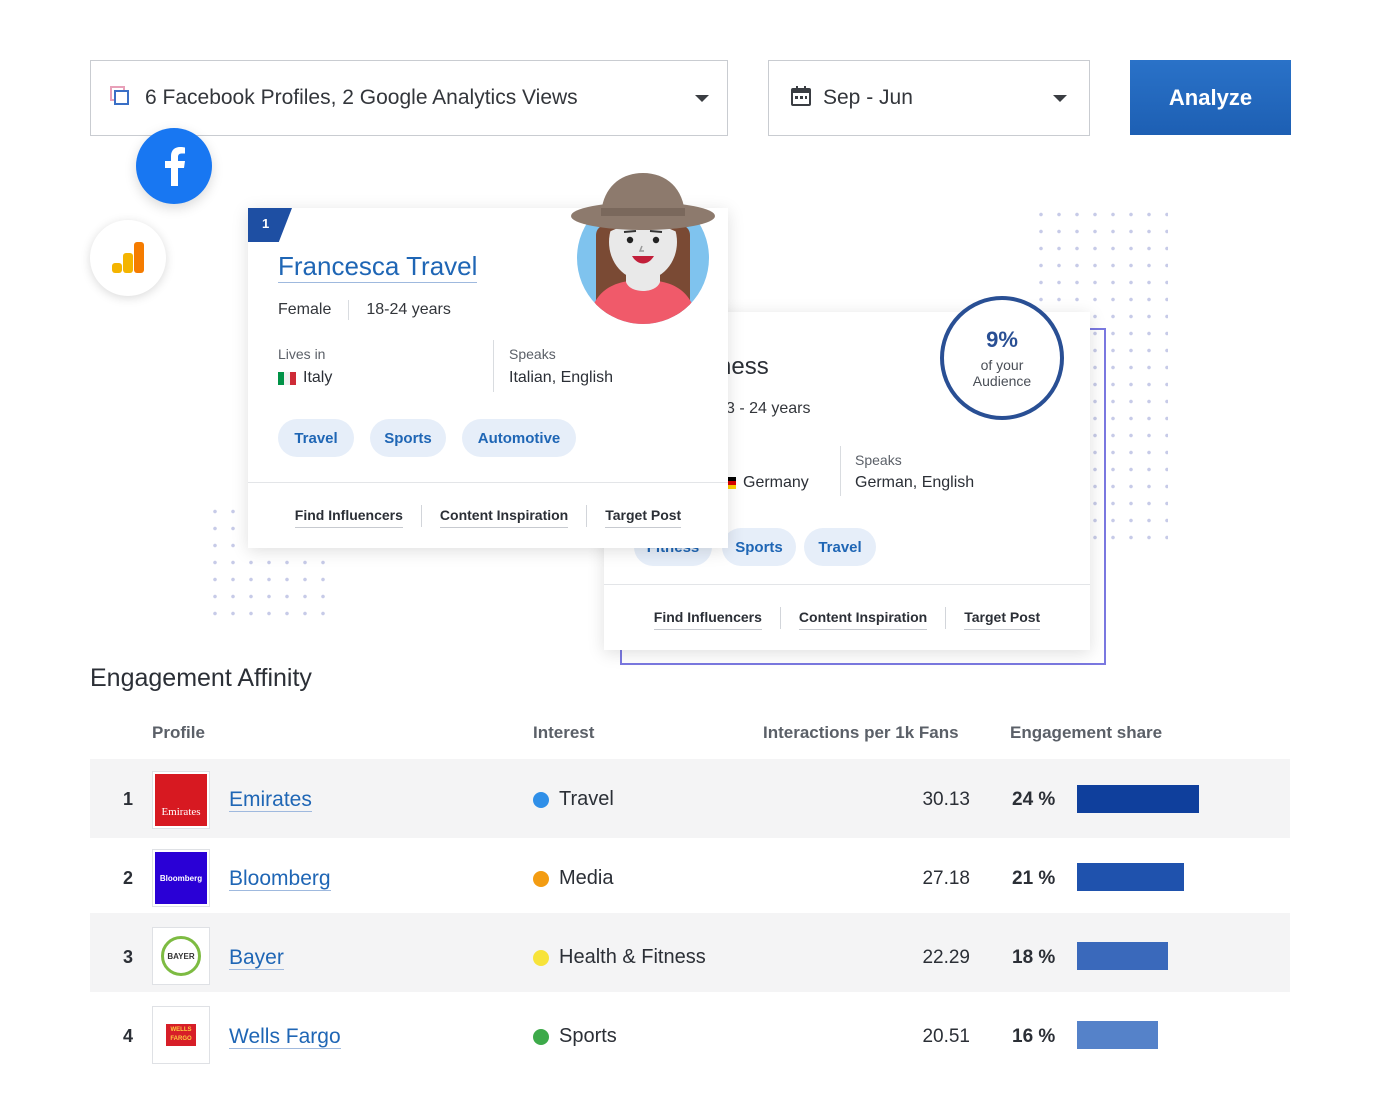 The image size is (1400, 1100). I want to click on gender-value: Female, so click(305, 309).